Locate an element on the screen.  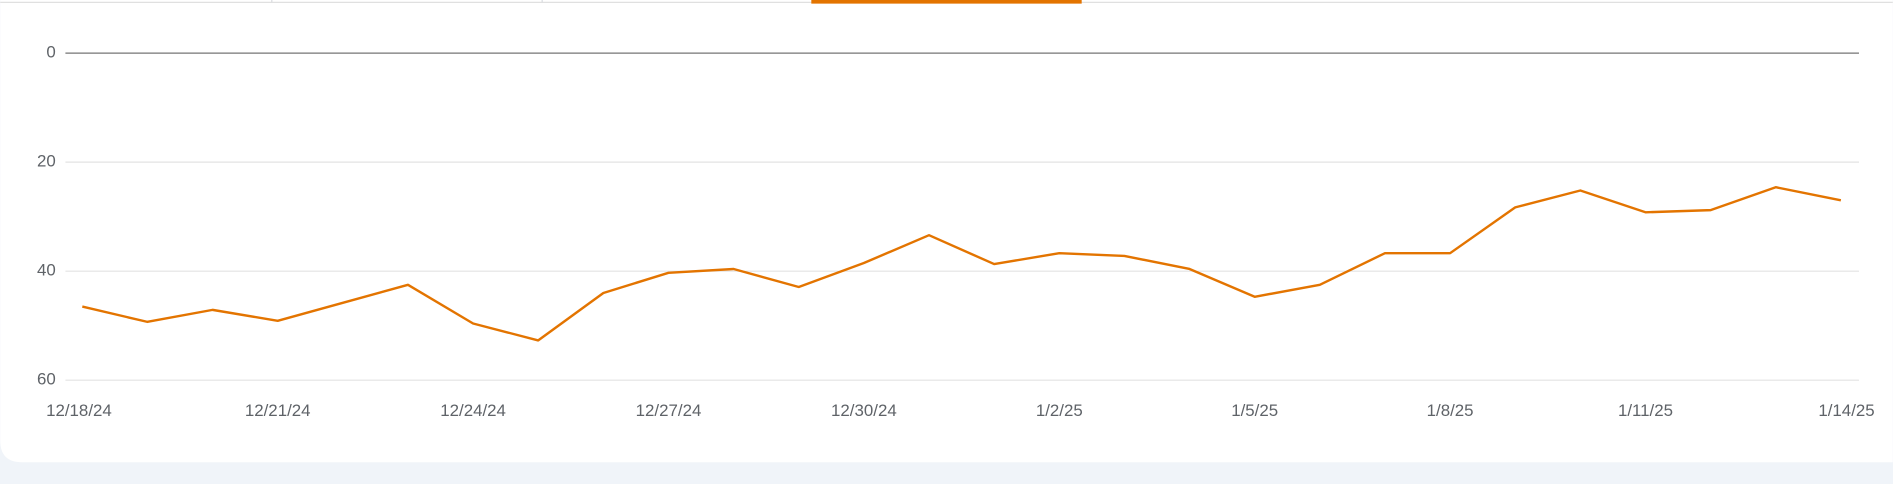
y-tick-label: 40 is located at coordinates (46, 270).